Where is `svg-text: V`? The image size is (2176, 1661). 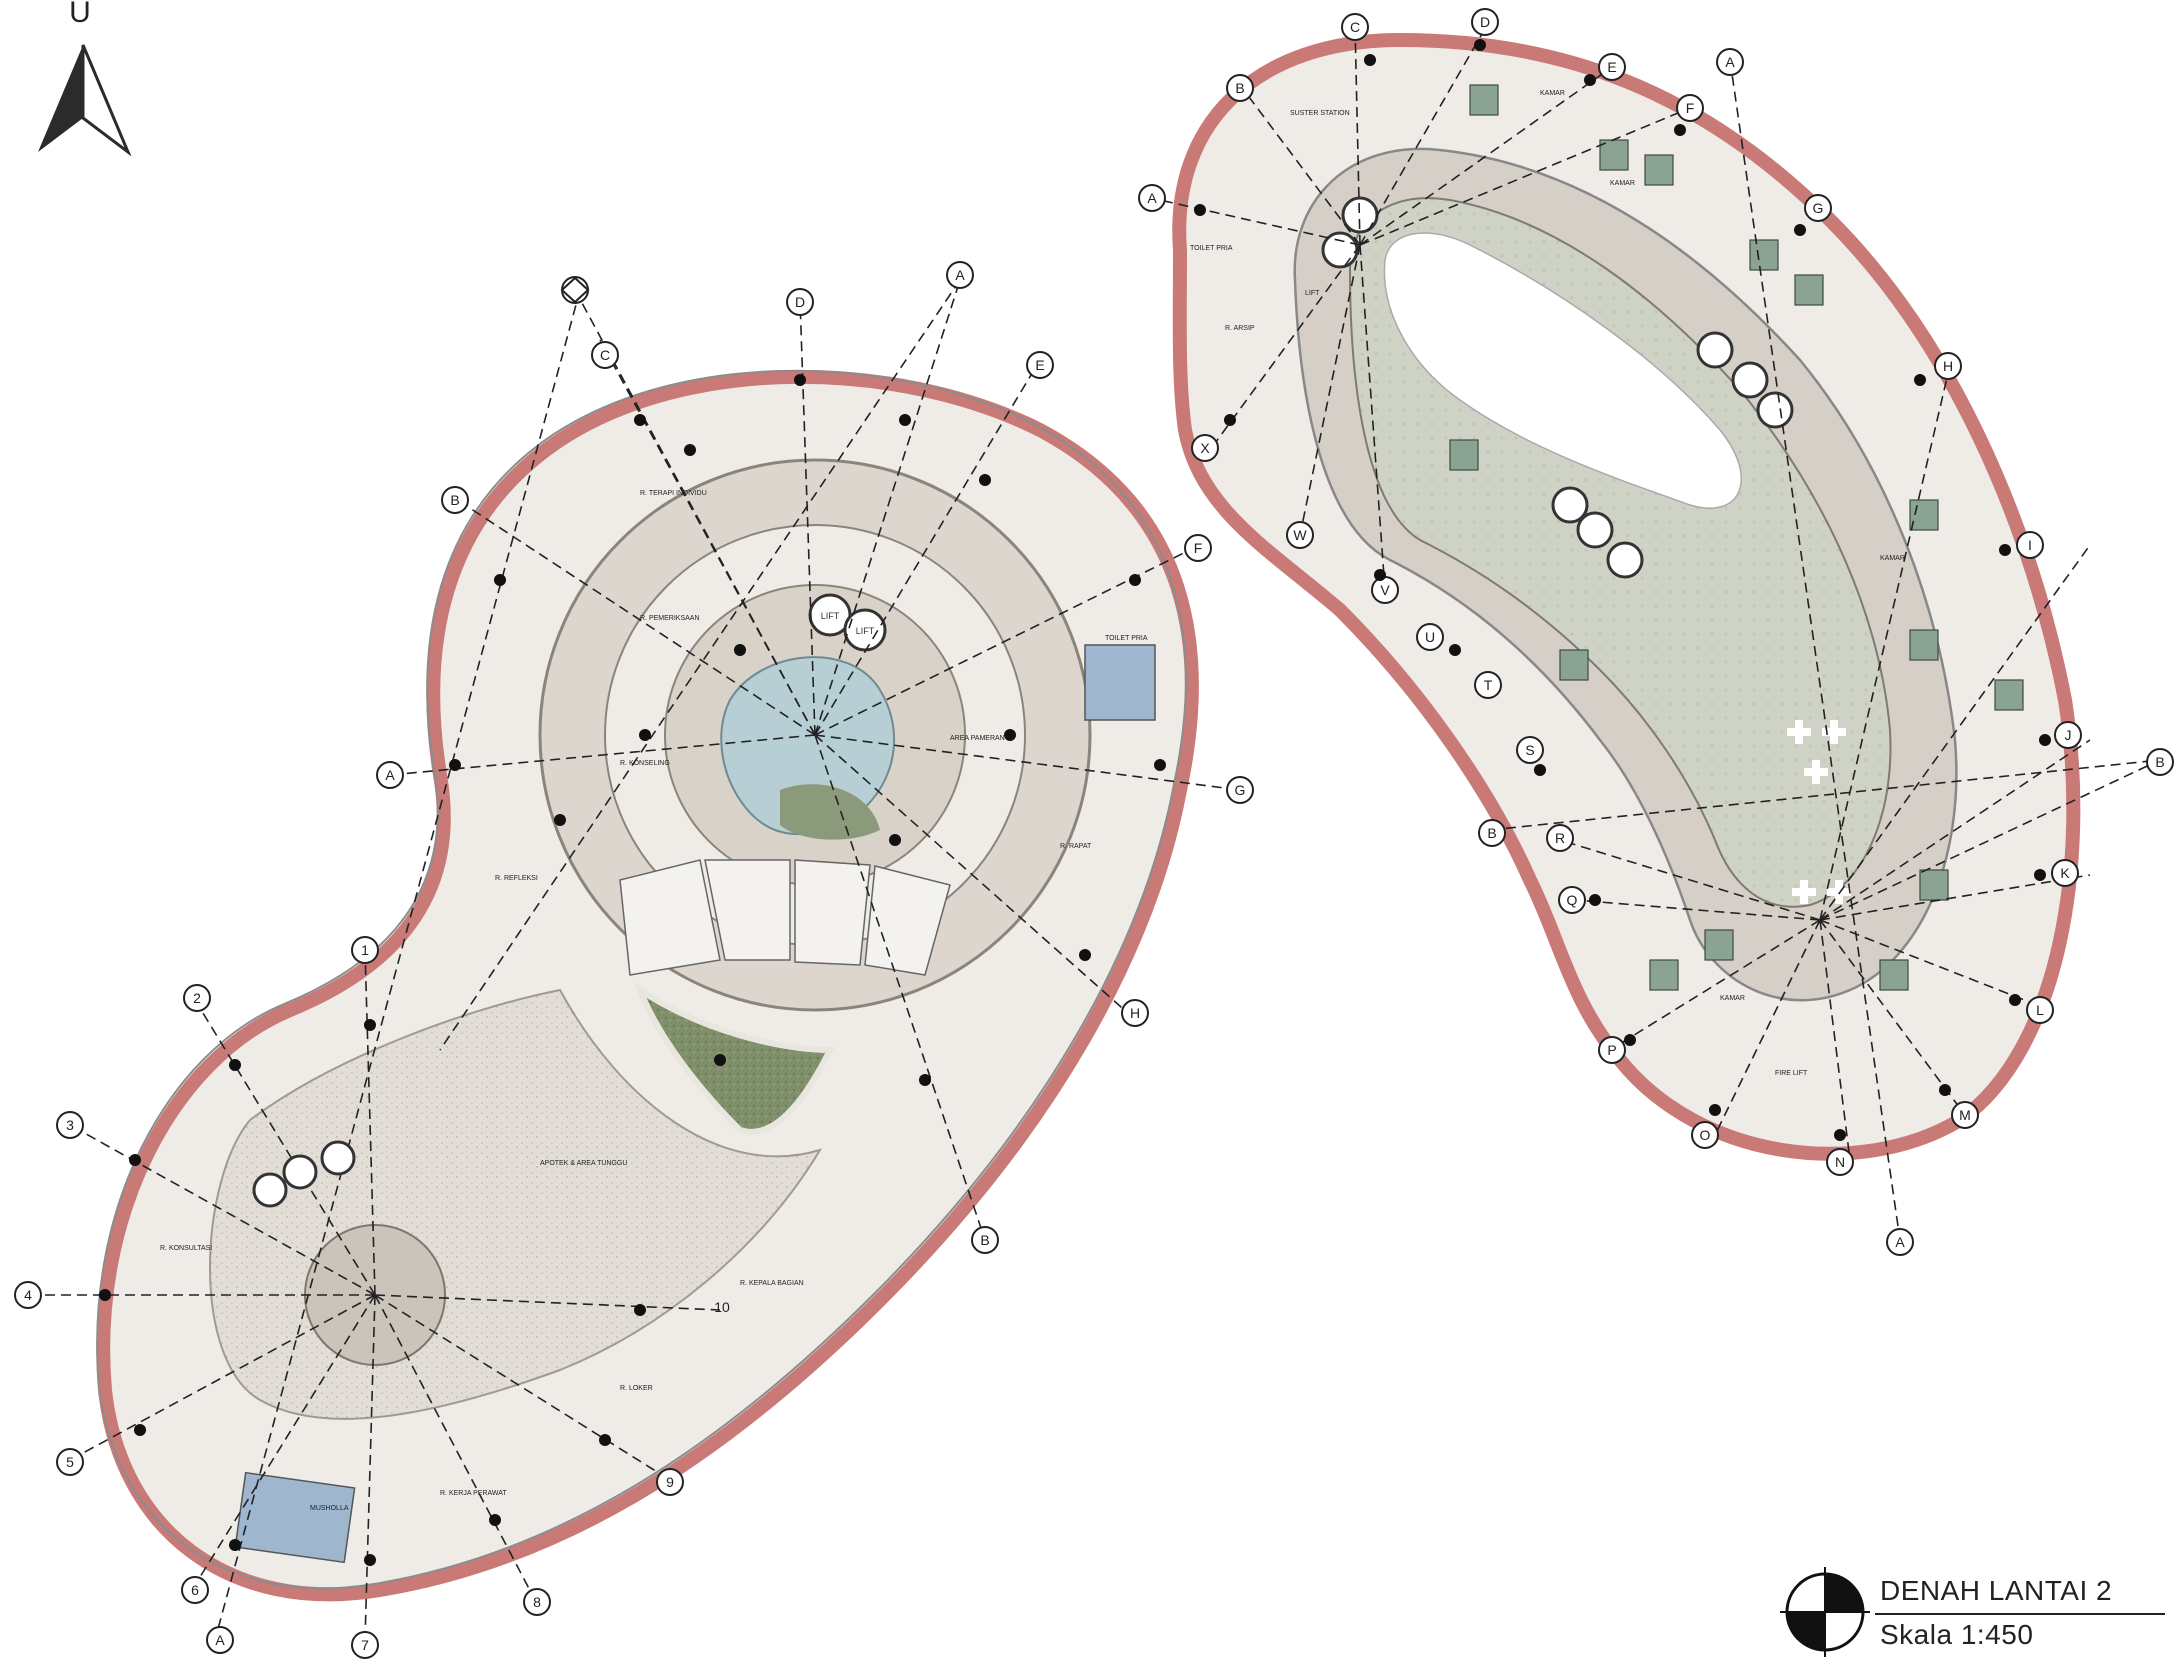
svg-text: V is located at coordinates (1385, 590).